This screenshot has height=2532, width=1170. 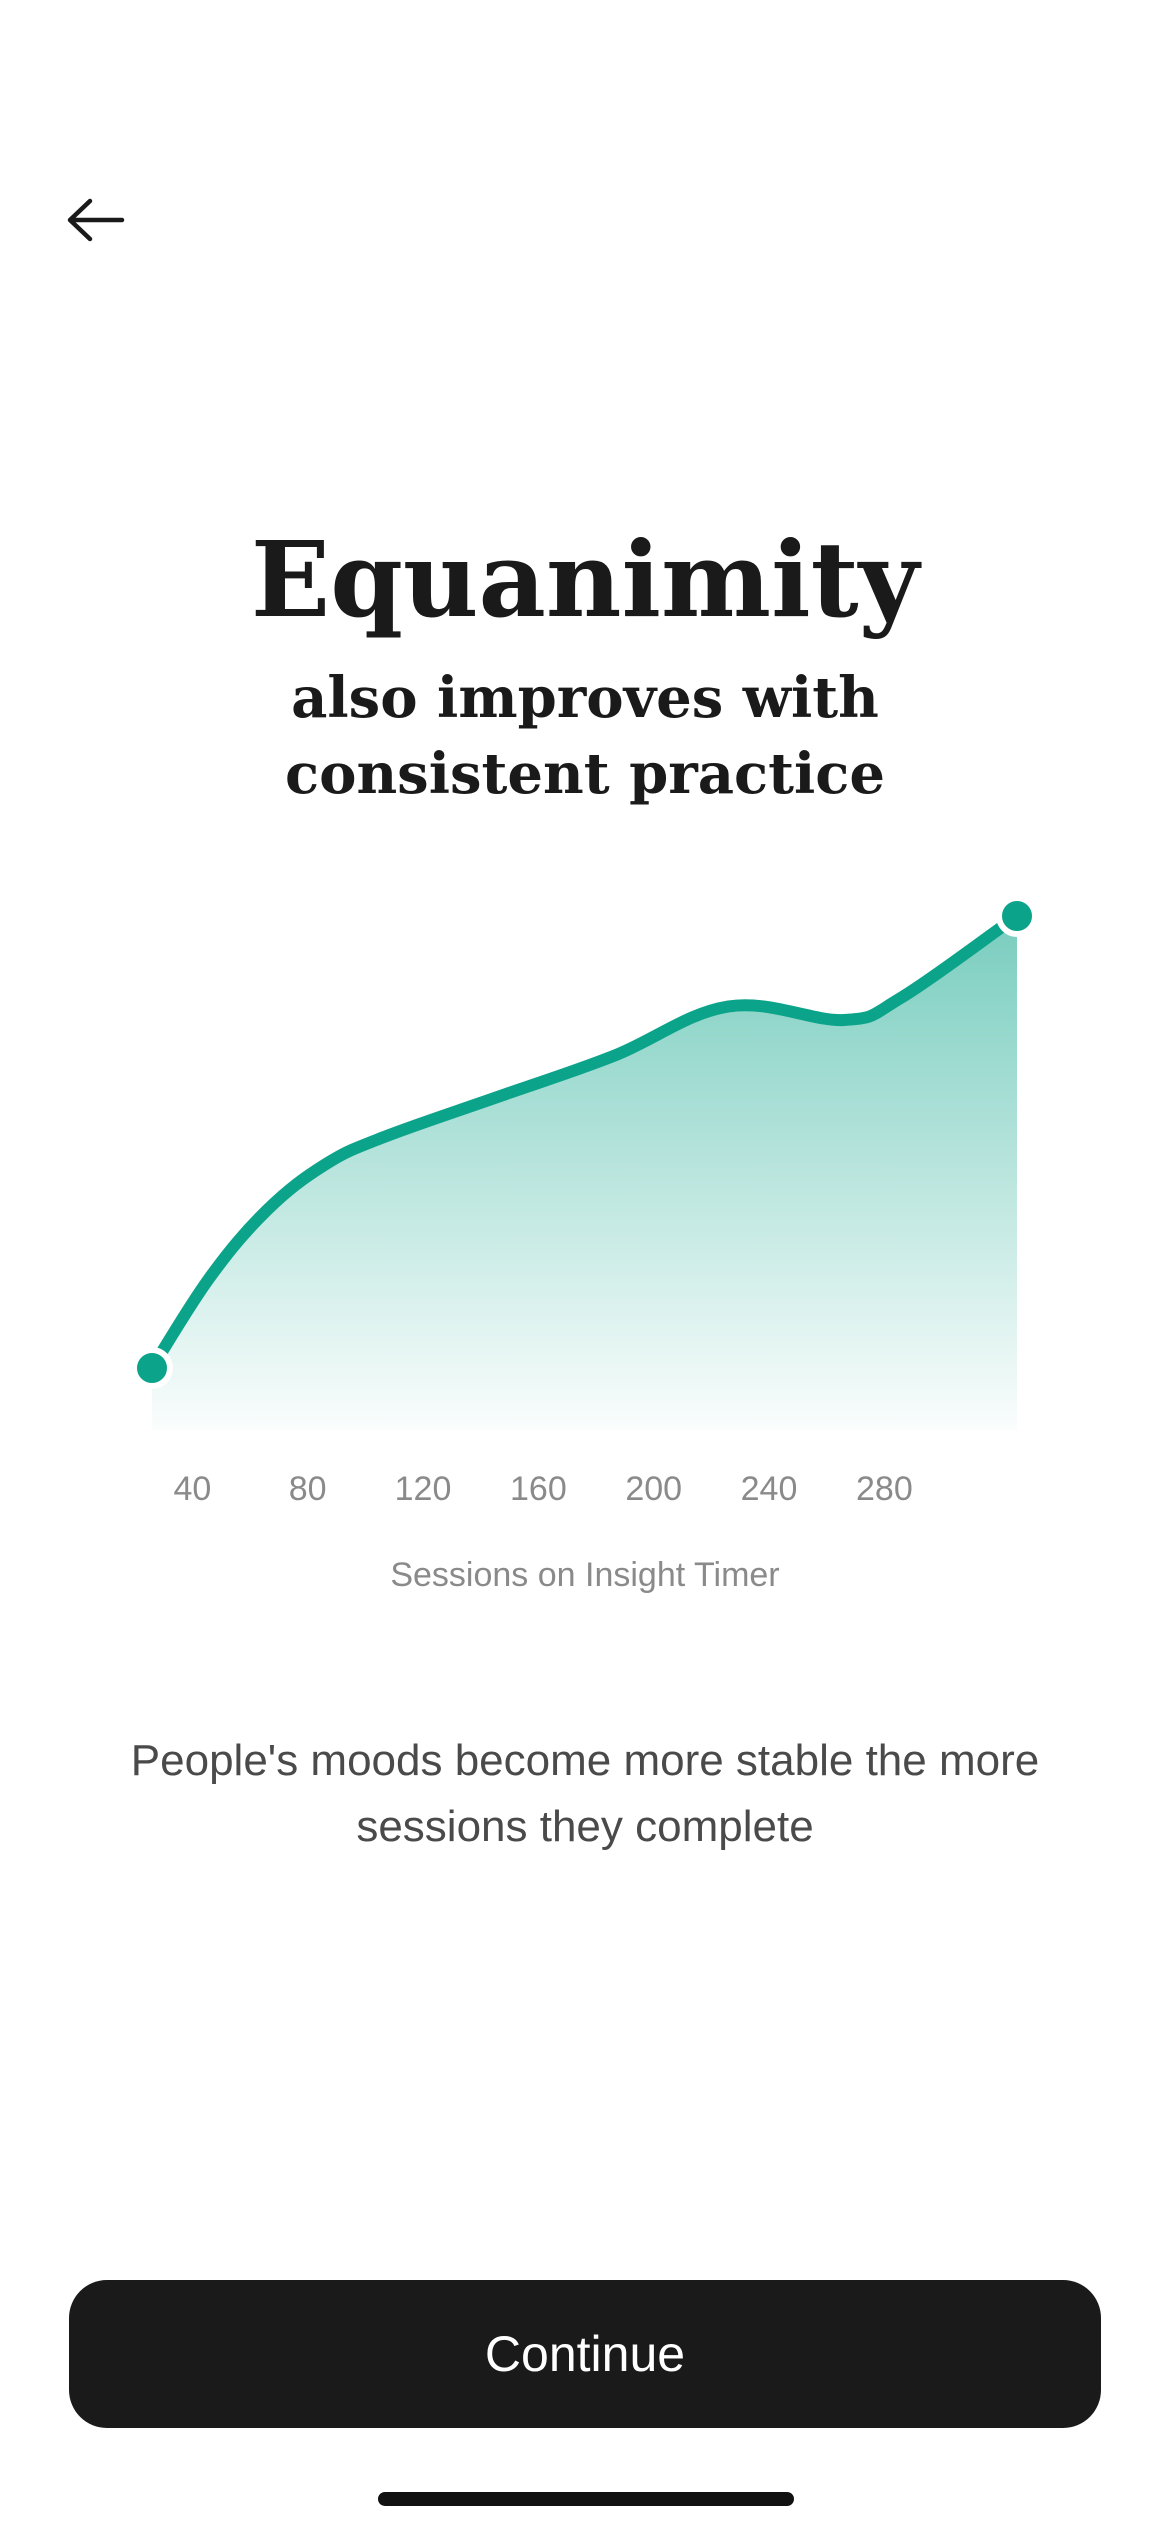 I want to click on x-axis-ticks: 40 80 120 160 200 240 280, so click(x=585, y=1495).